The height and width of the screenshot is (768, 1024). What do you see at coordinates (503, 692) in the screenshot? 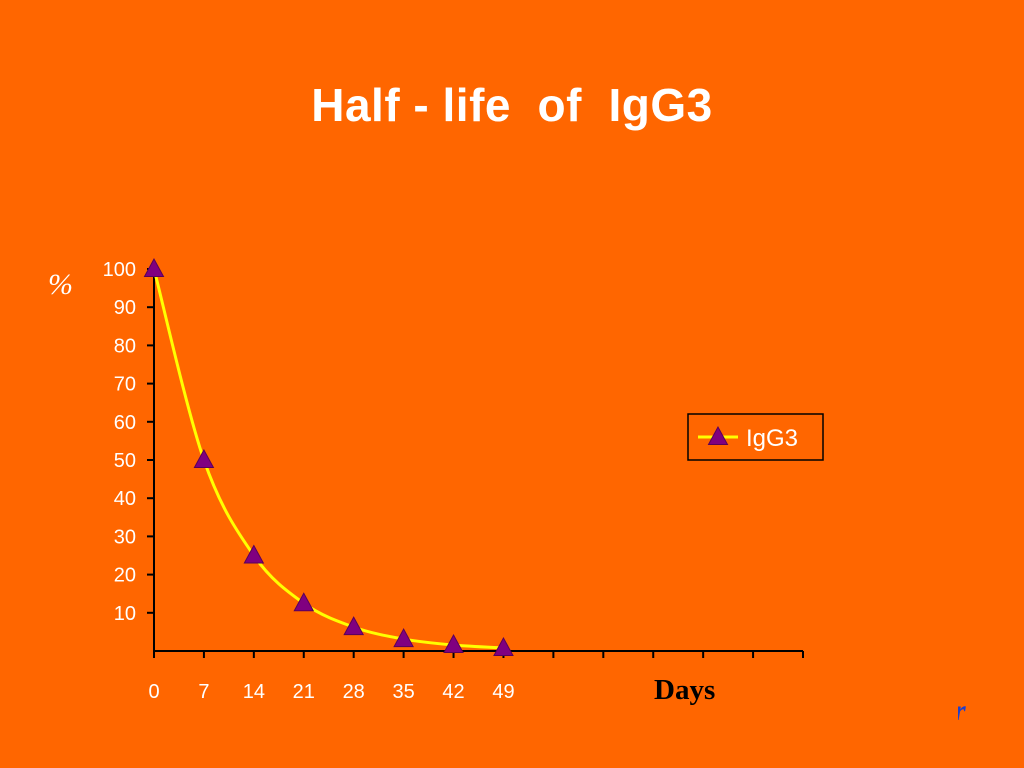
I see `x-tick-label: 49` at bounding box center [503, 692].